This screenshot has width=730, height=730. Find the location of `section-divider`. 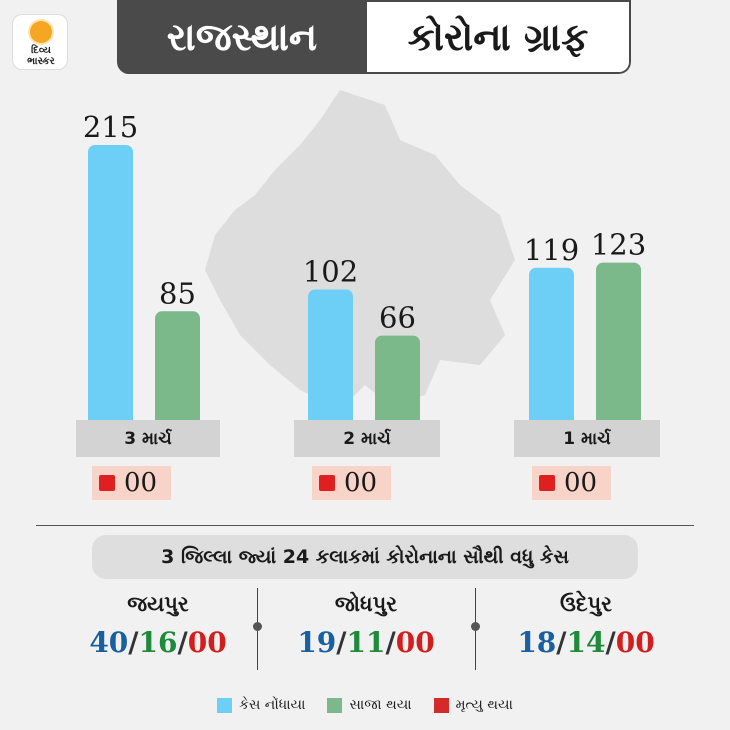

section-divider is located at coordinates (365, 525).